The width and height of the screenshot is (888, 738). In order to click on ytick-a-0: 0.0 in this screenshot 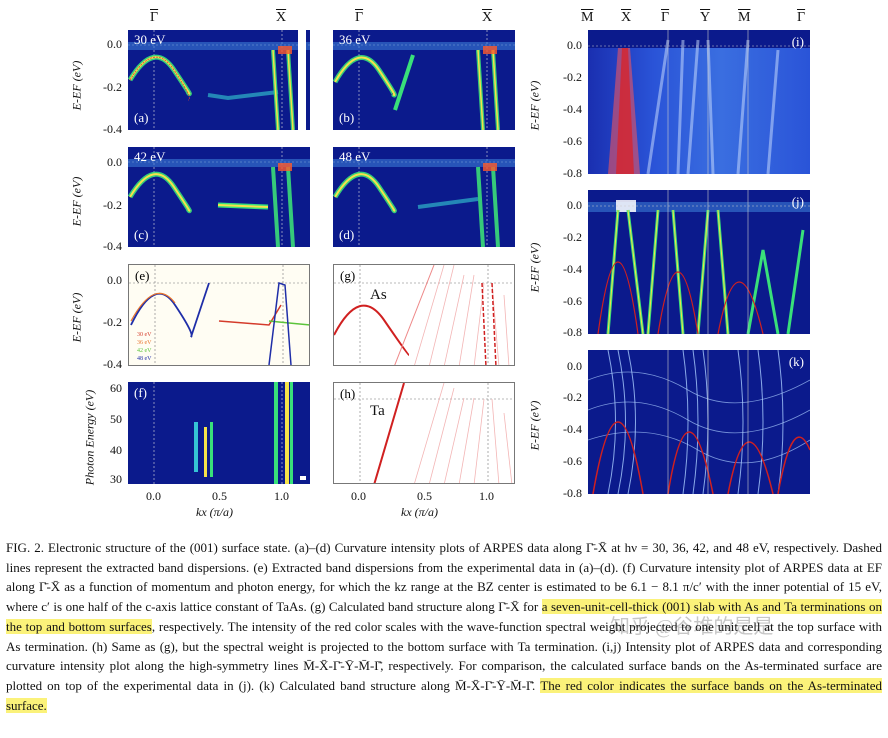, I will do `click(114, 44)`.